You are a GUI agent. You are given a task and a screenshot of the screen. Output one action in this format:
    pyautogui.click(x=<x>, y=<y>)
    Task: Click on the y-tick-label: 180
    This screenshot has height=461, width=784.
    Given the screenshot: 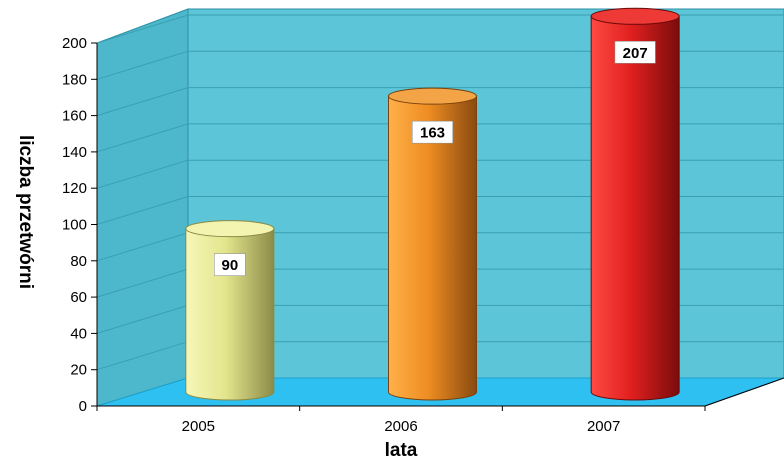 What is the action you would take?
    pyautogui.click(x=74, y=79)
    